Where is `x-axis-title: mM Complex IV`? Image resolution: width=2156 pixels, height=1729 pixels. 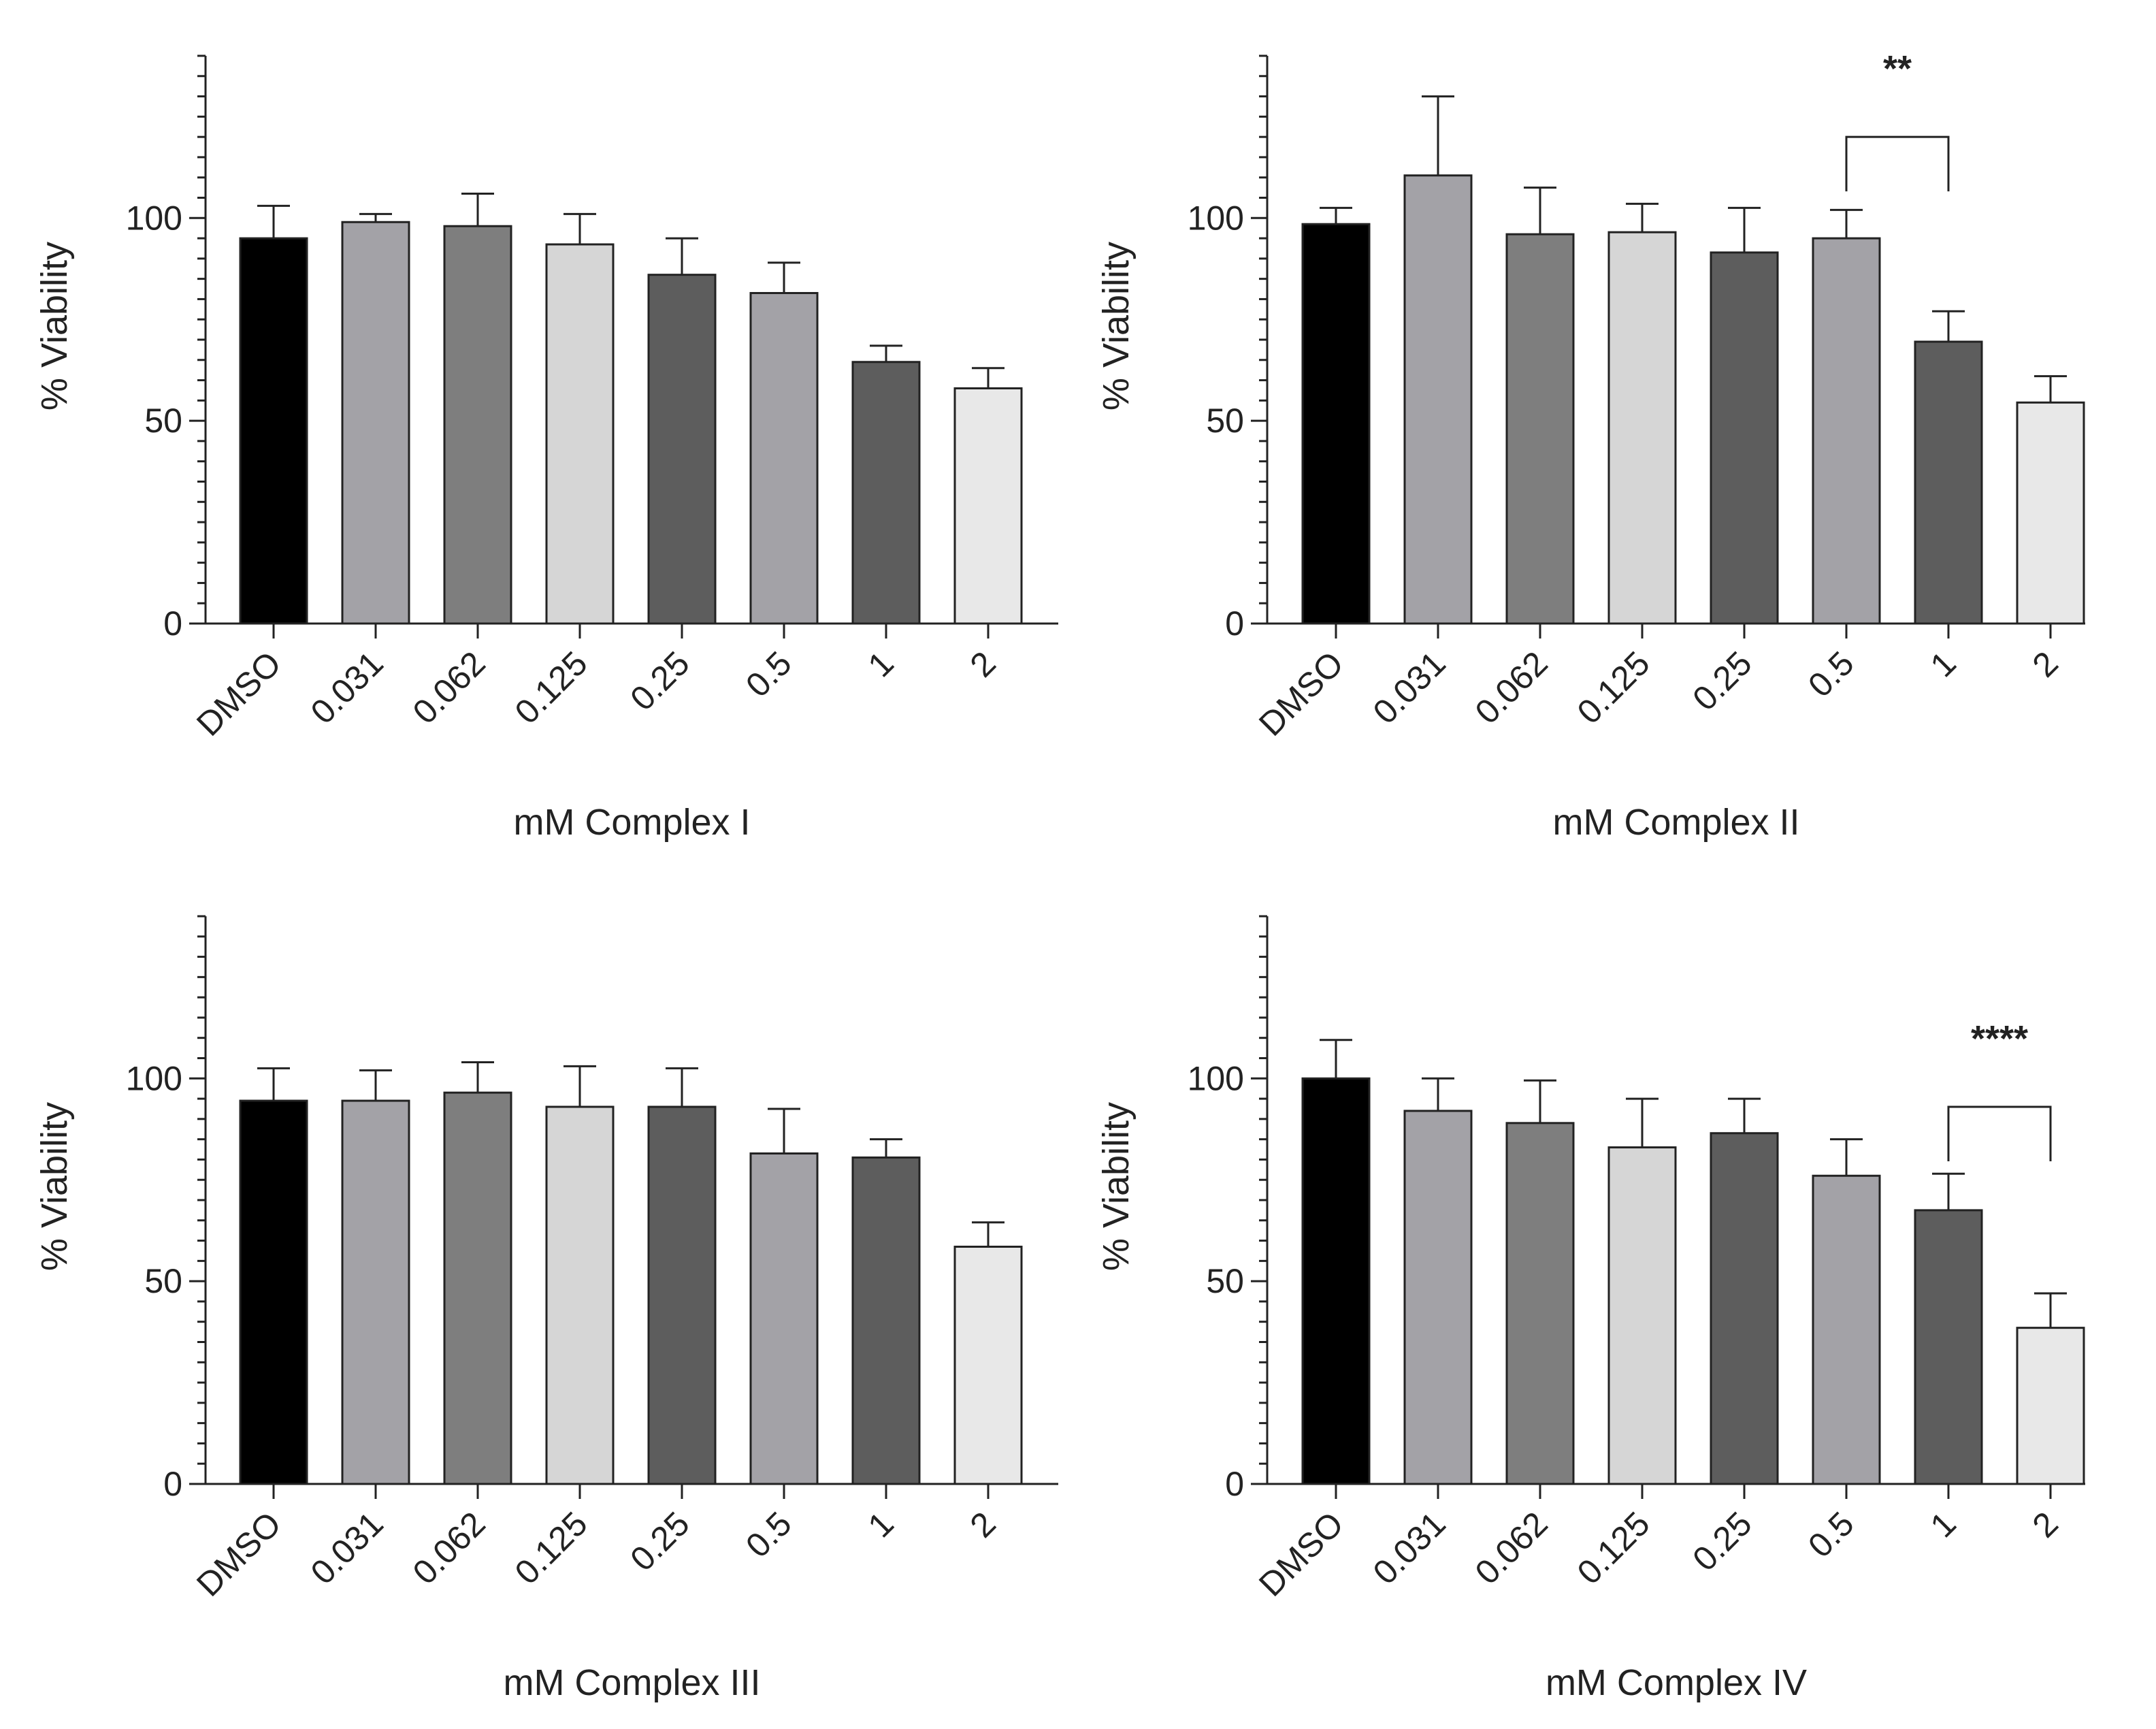 x-axis-title: mM Complex IV is located at coordinates (1677, 1682).